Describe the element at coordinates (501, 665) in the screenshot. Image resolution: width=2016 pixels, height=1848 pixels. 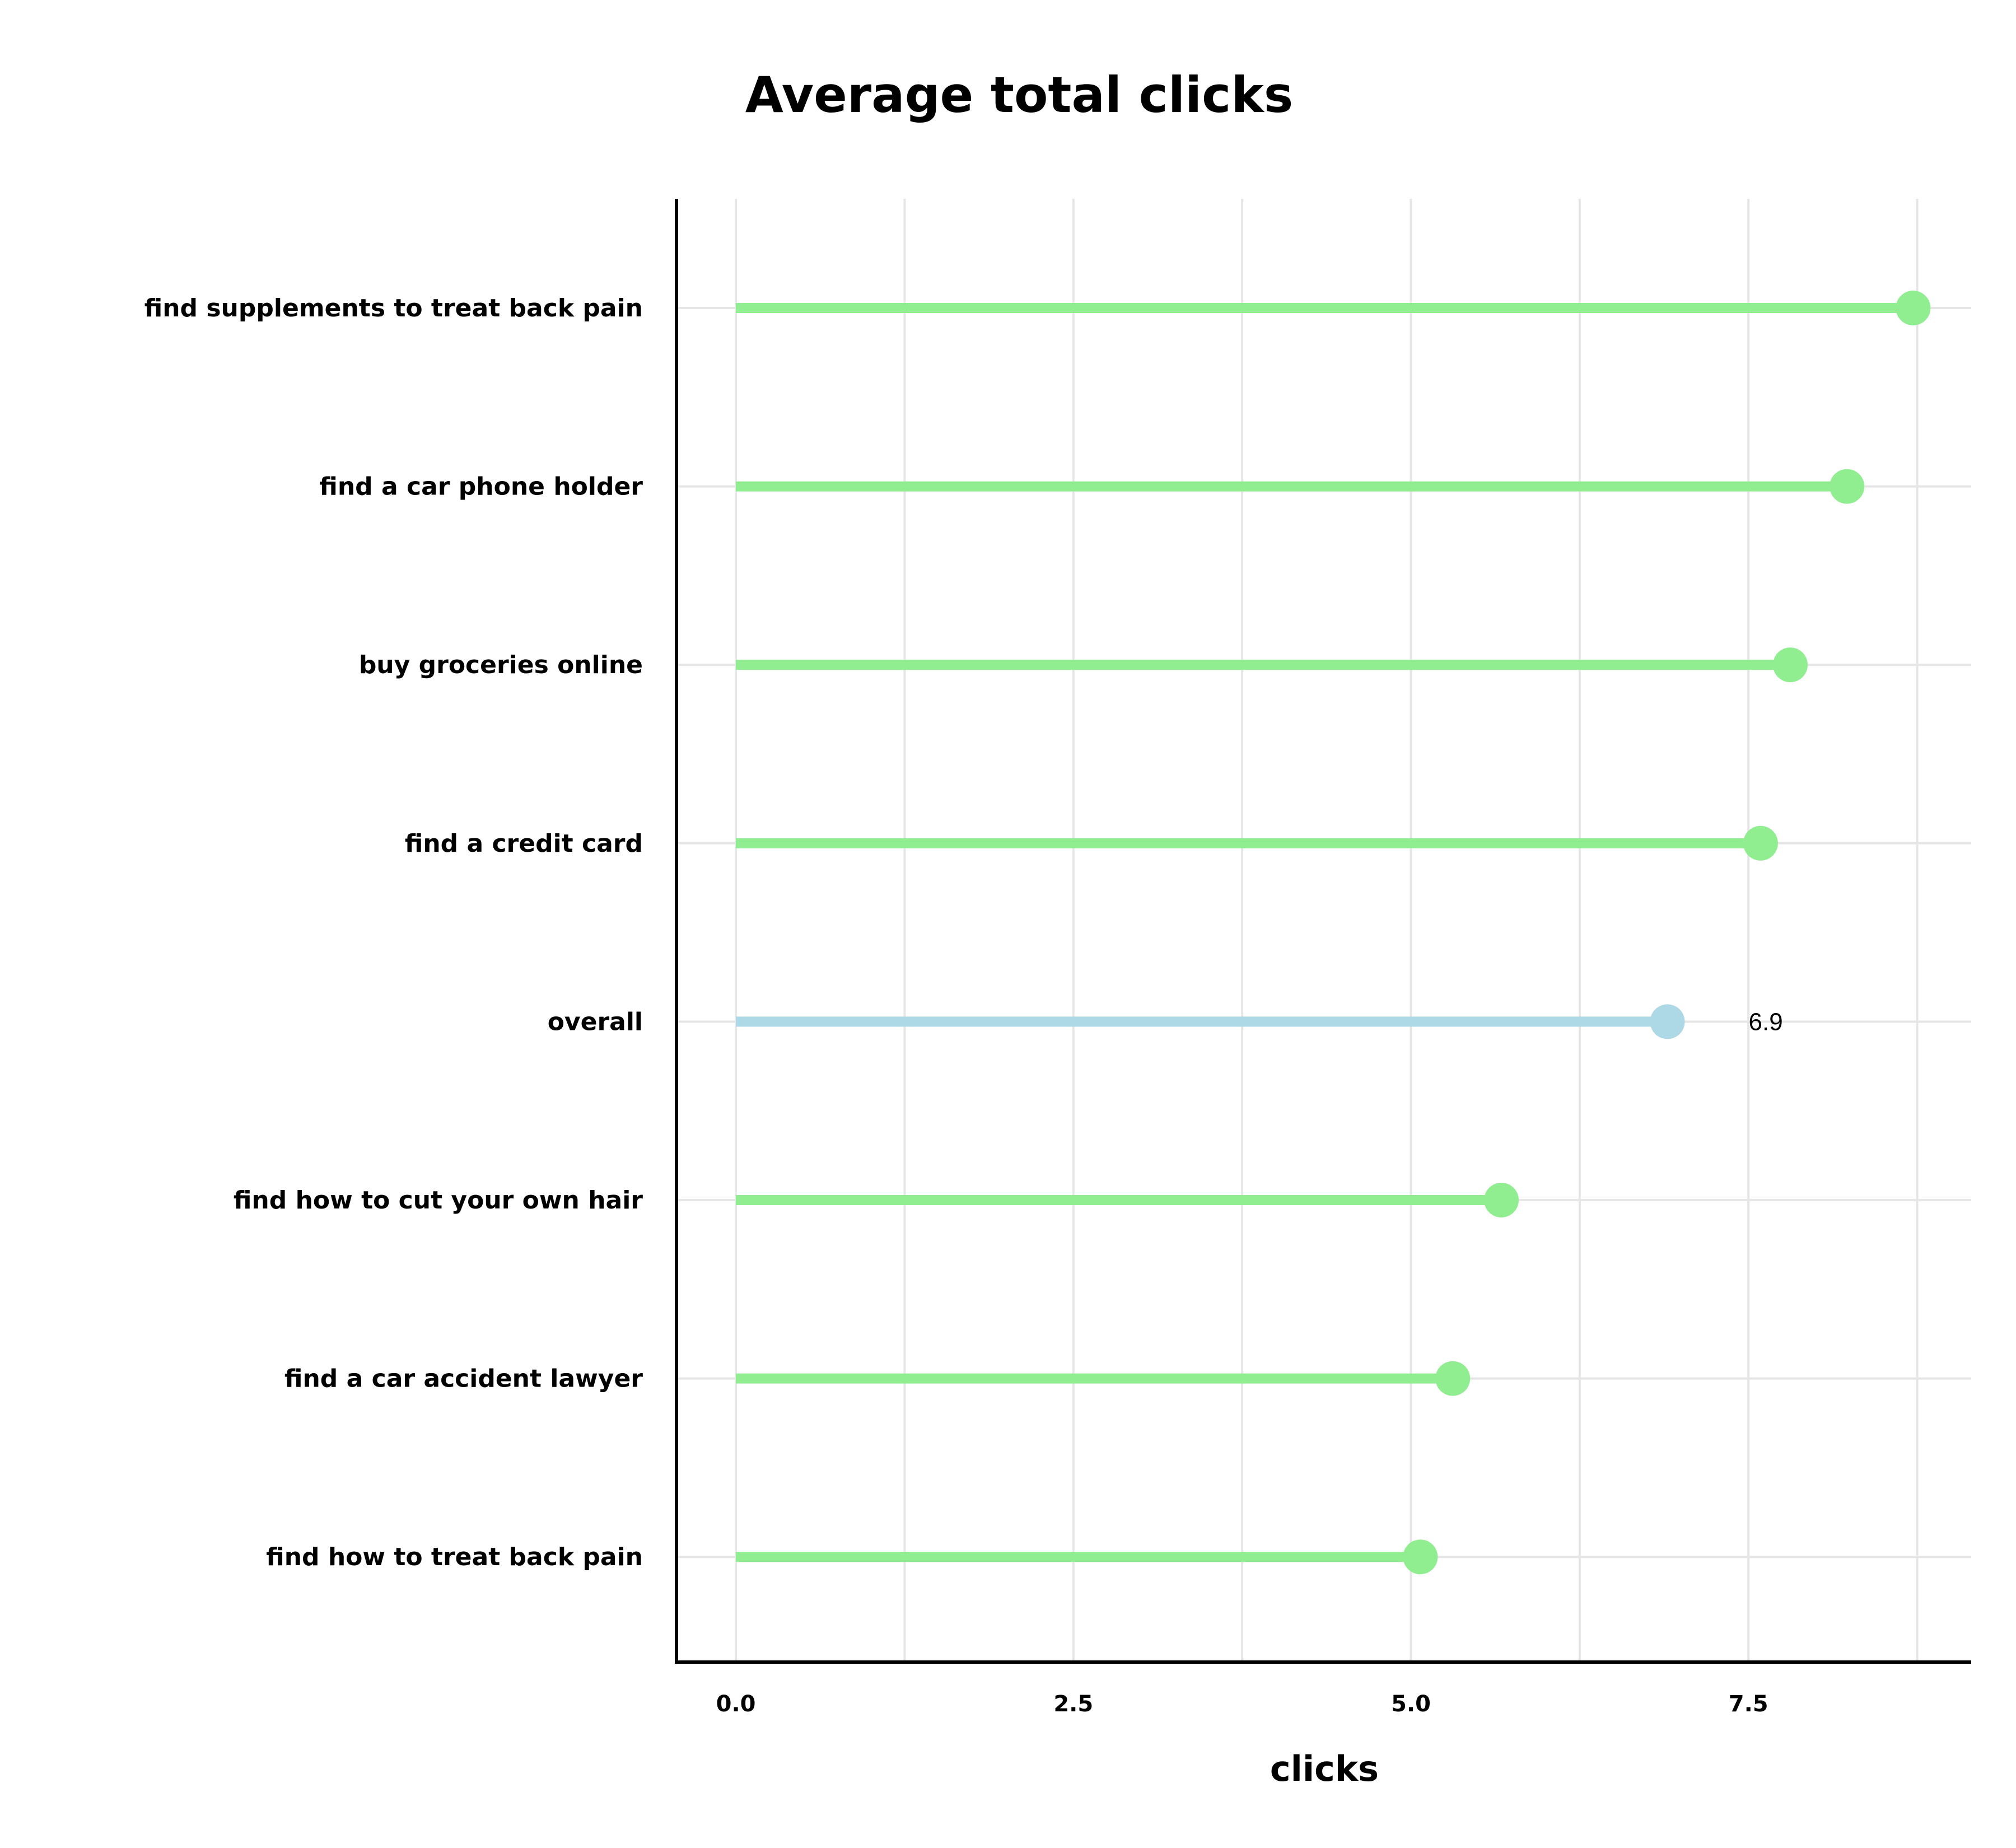
I see `category-label: buy groceries online` at that location.